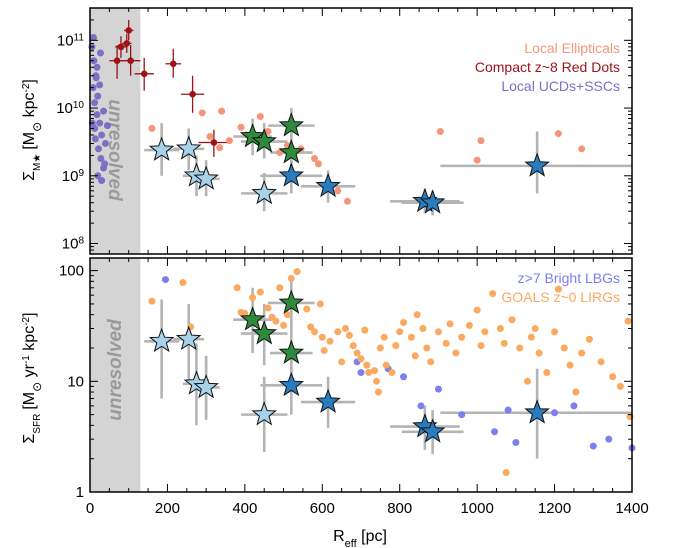 The width and height of the screenshot is (680, 548). I want to click on top-y-axis-label: ΣM★[M⊙ kpc-2], so click(33, 130).